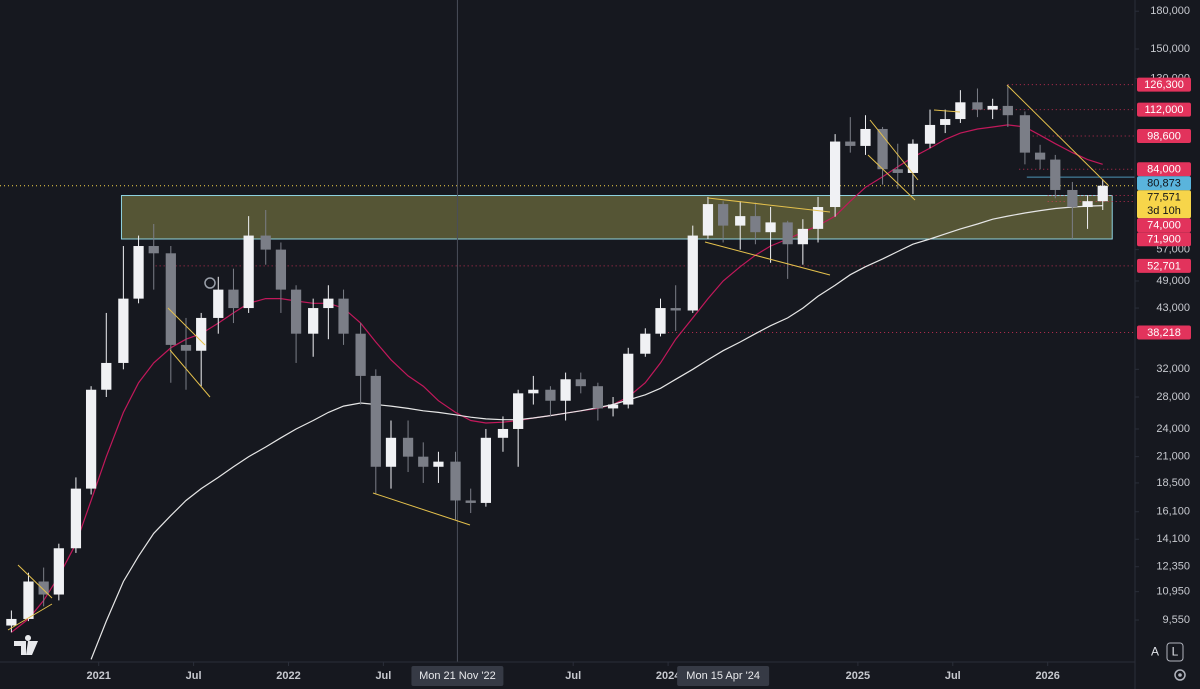 This screenshot has width=1200, height=689. Describe the element at coordinates (1173, 512) in the screenshot. I see `y-tick-label: 16,100` at that location.